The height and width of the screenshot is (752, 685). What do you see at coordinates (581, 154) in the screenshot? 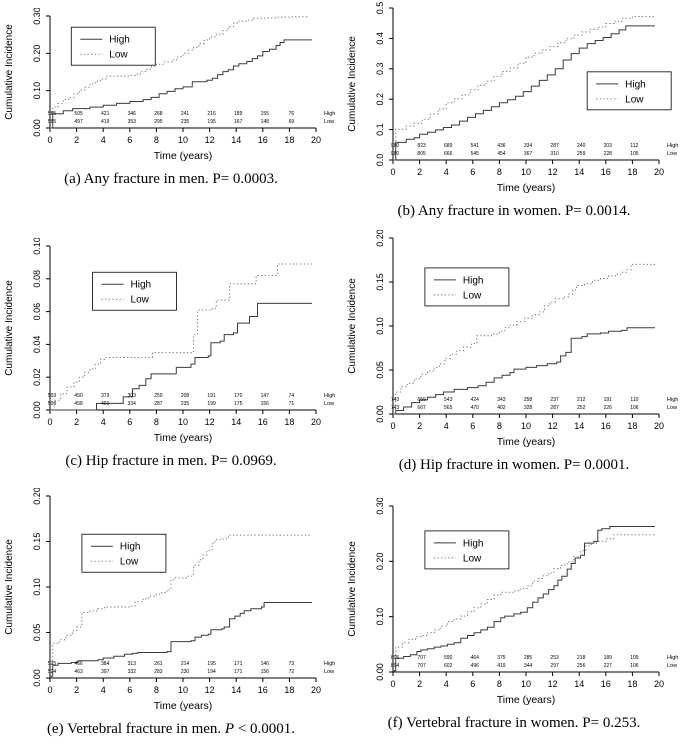
I see `at-risk-low-value: 259` at bounding box center [581, 154].